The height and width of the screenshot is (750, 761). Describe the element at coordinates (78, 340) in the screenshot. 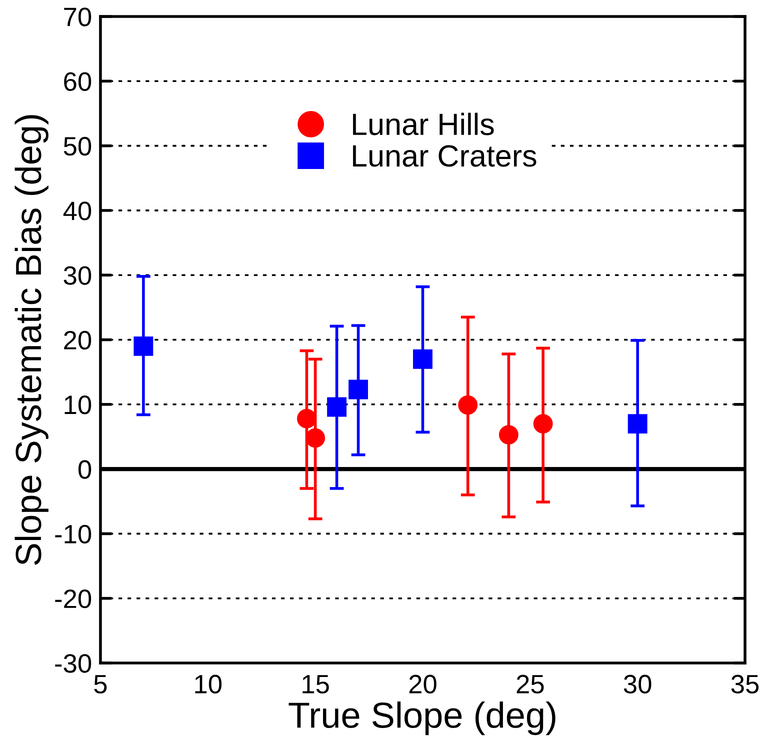

I see `y-tick-label: 20` at that location.